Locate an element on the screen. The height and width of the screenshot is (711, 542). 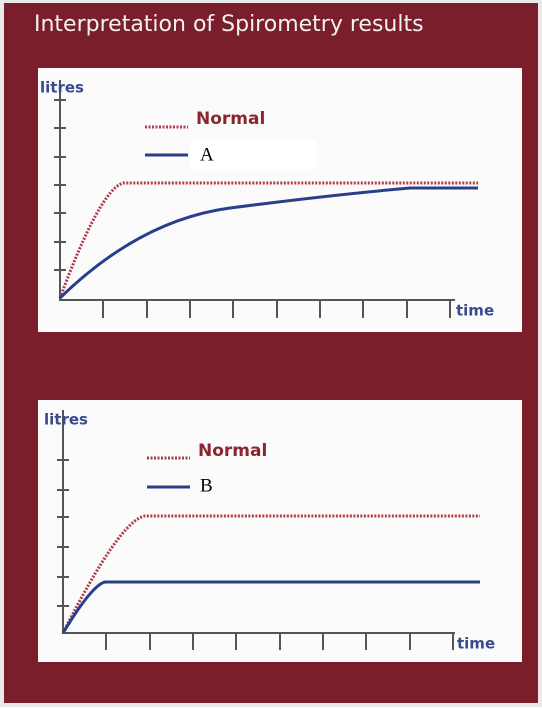
curve-a is located at coordinates (268, 243).